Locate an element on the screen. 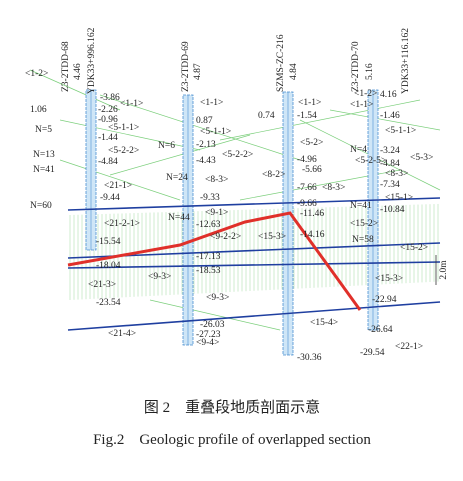 The width and height of the screenshot is (463, 481). borehole-elevation: 4.84 is located at coordinates (294, 71).